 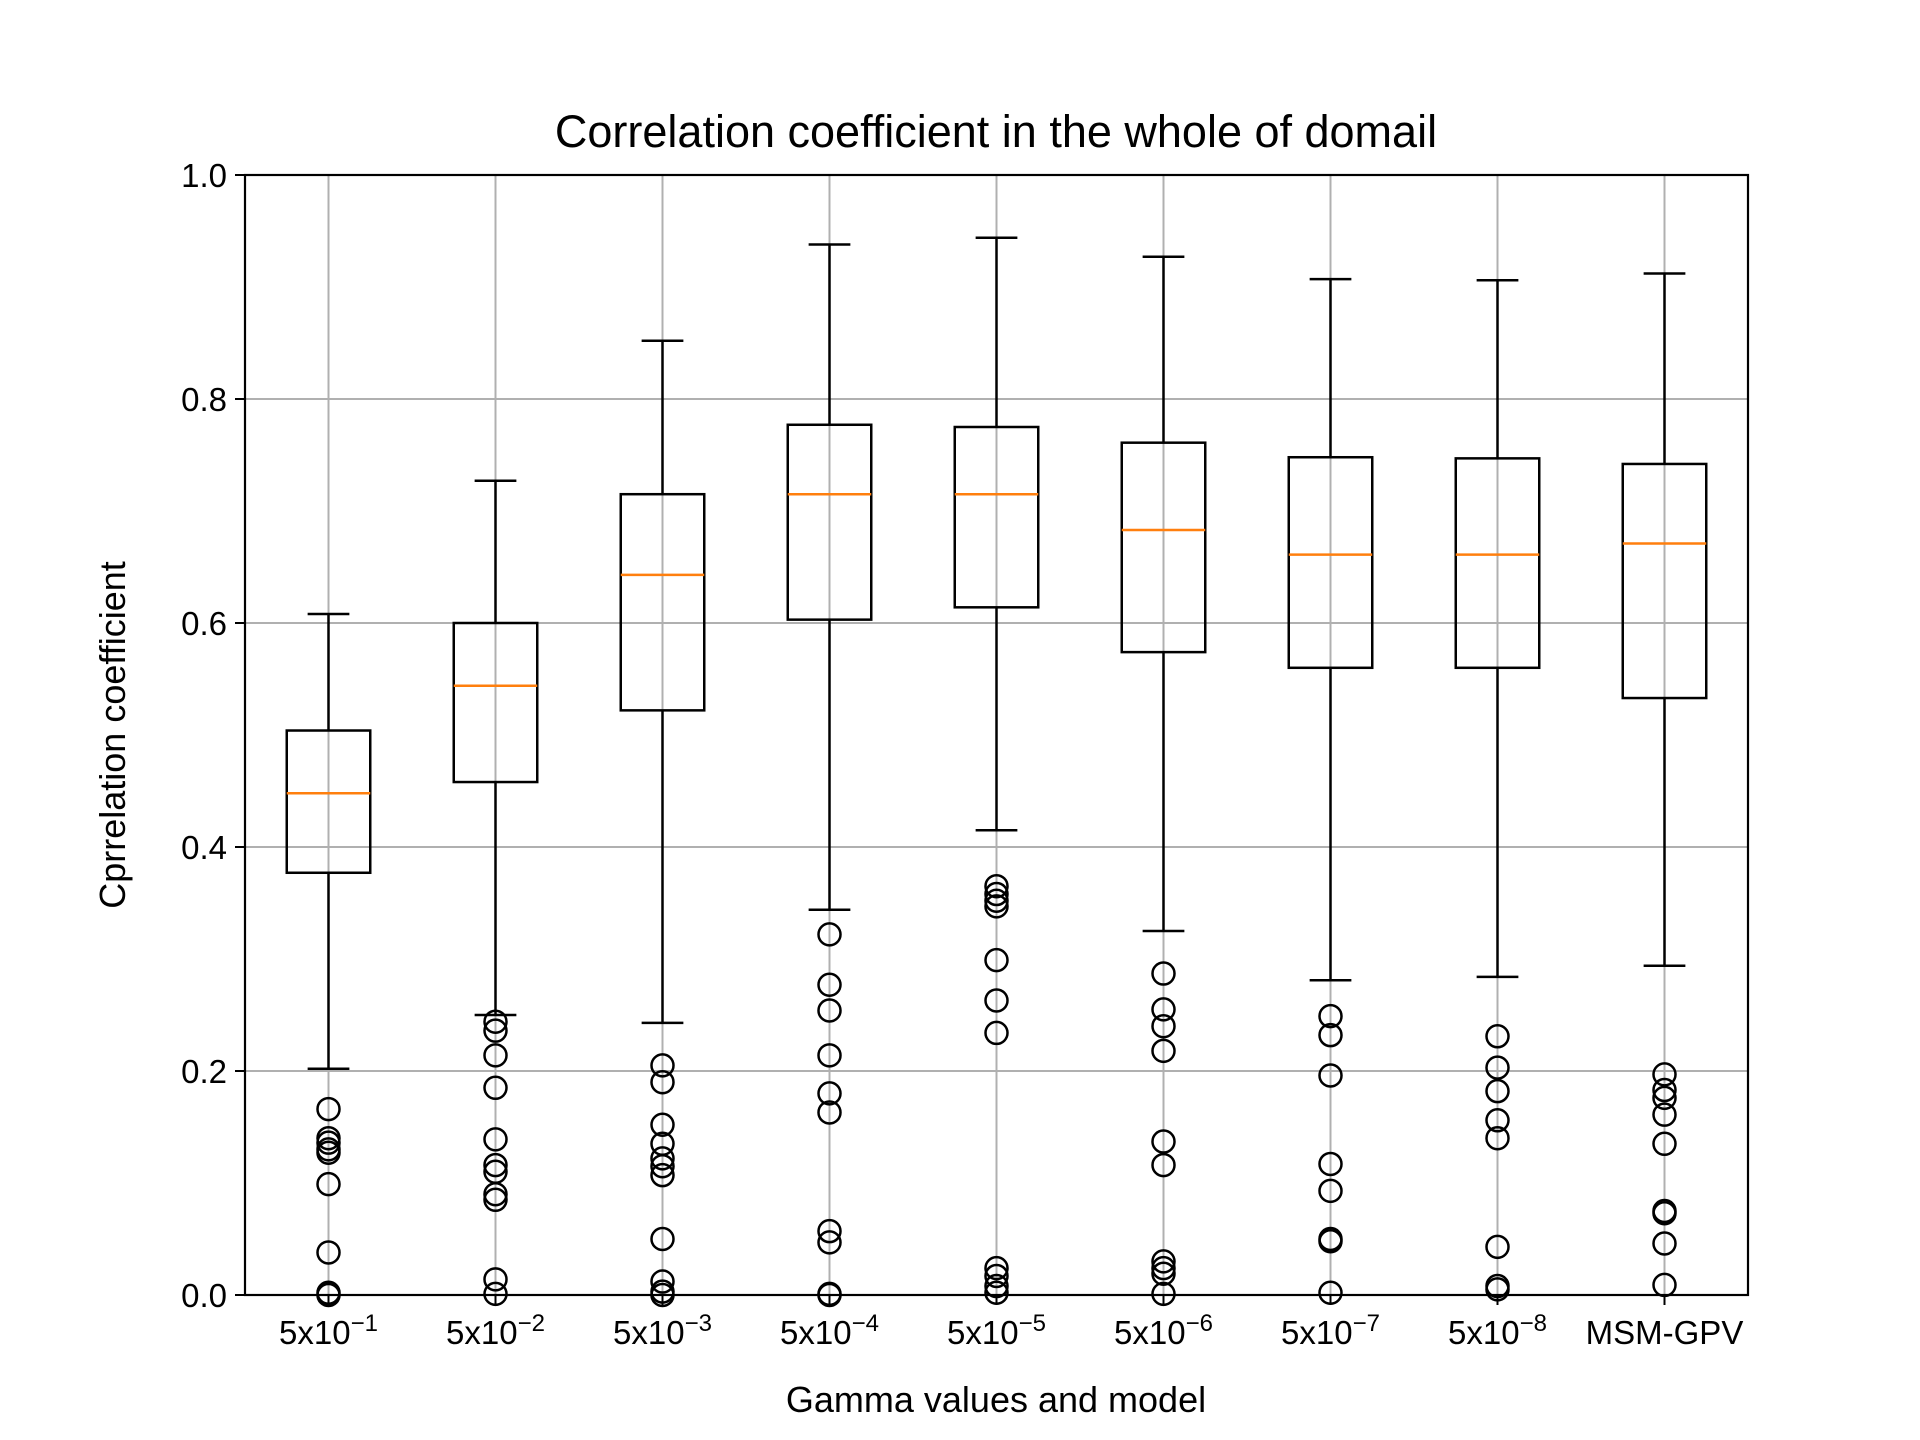 I want to click on x-tick-label-exponent: −6, so click(x=1199, y=1323).